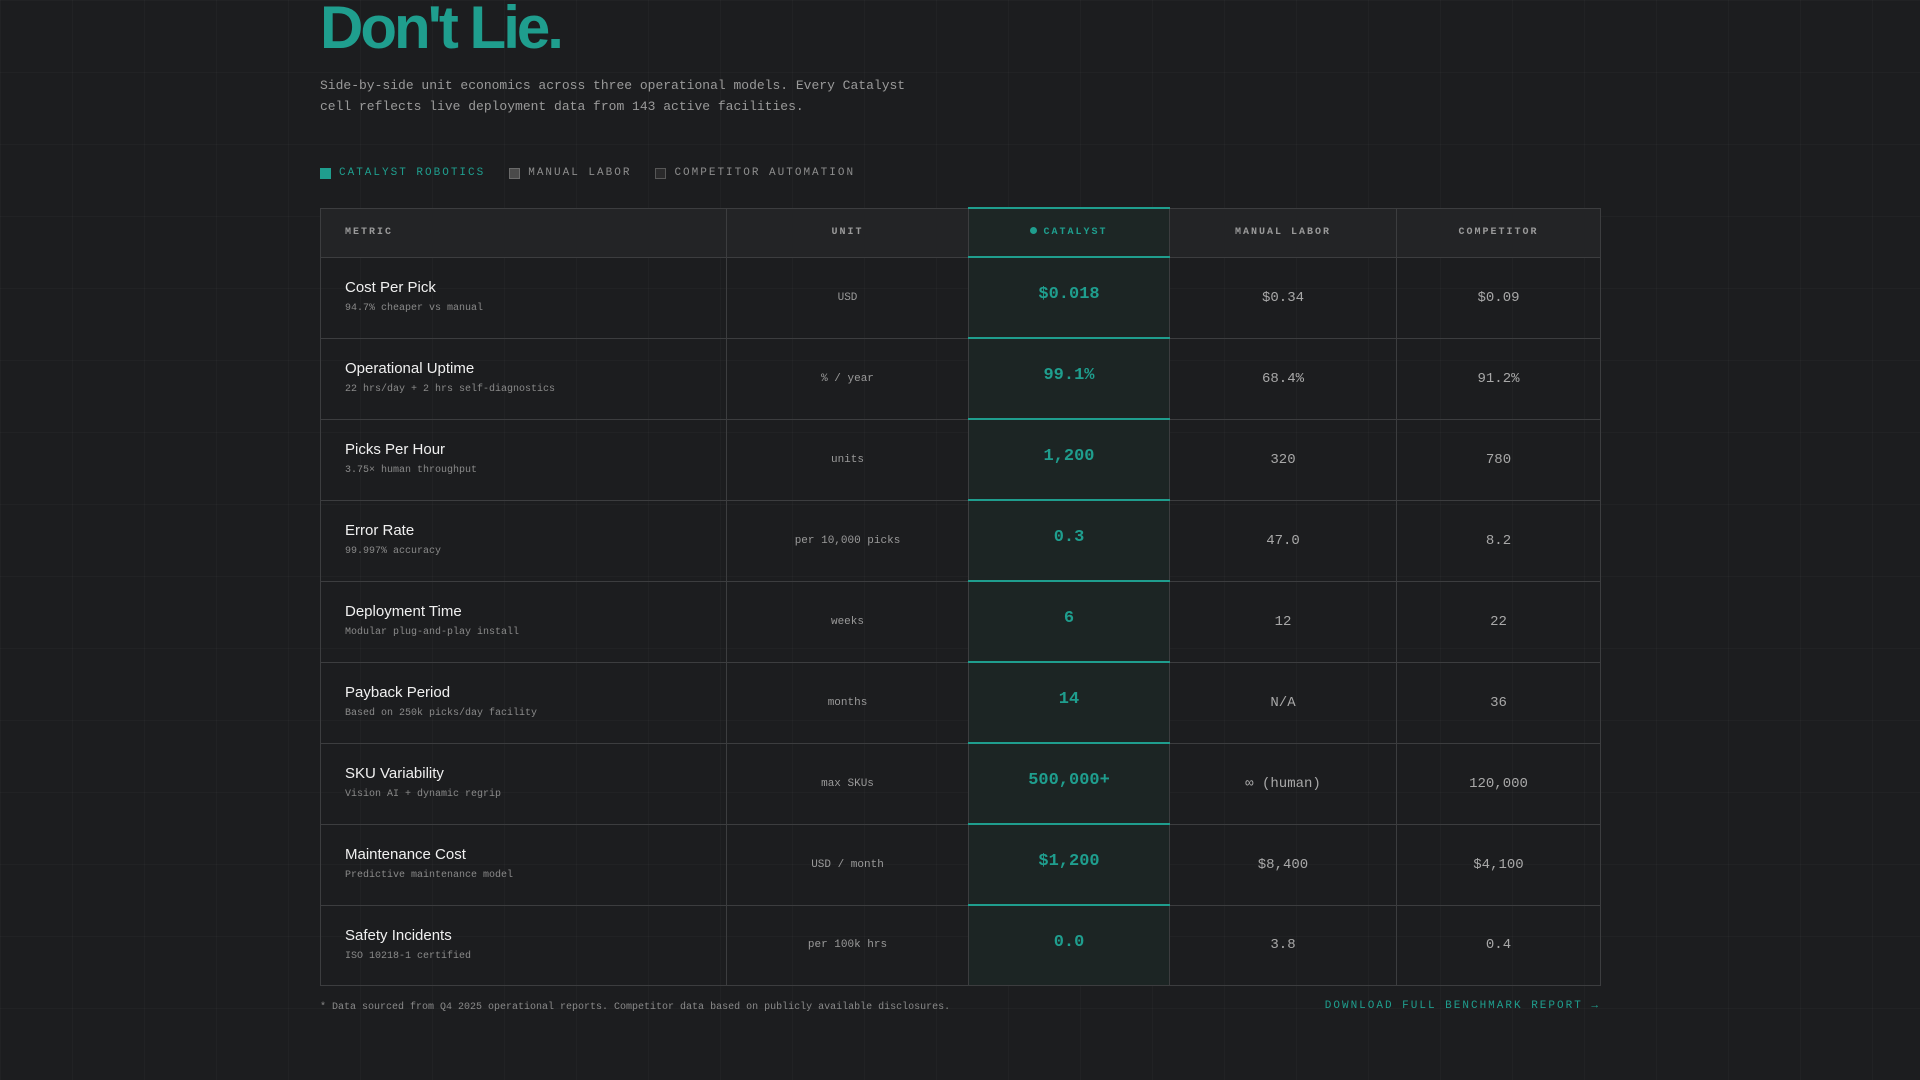  What do you see at coordinates (1498, 702) in the screenshot?
I see `competitor-value-cell: 36` at bounding box center [1498, 702].